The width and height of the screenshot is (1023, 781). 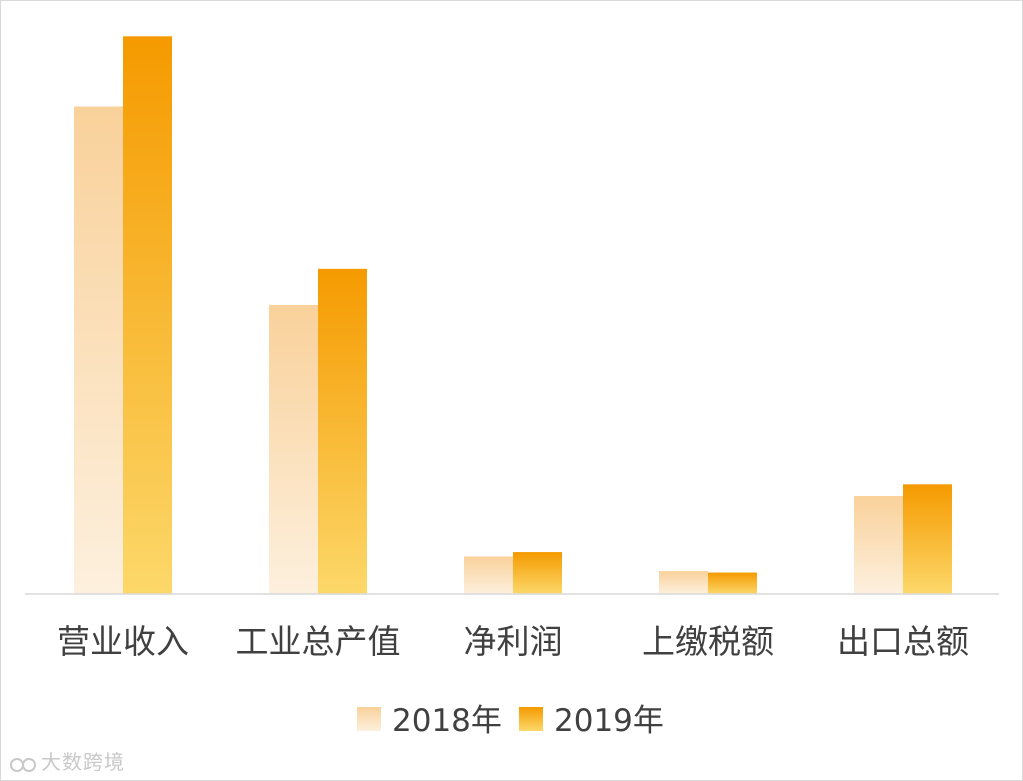 What do you see at coordinates (23, 764) in the screenshot?
I see `watermark-logo-icon` at bounding box center [23, 764].